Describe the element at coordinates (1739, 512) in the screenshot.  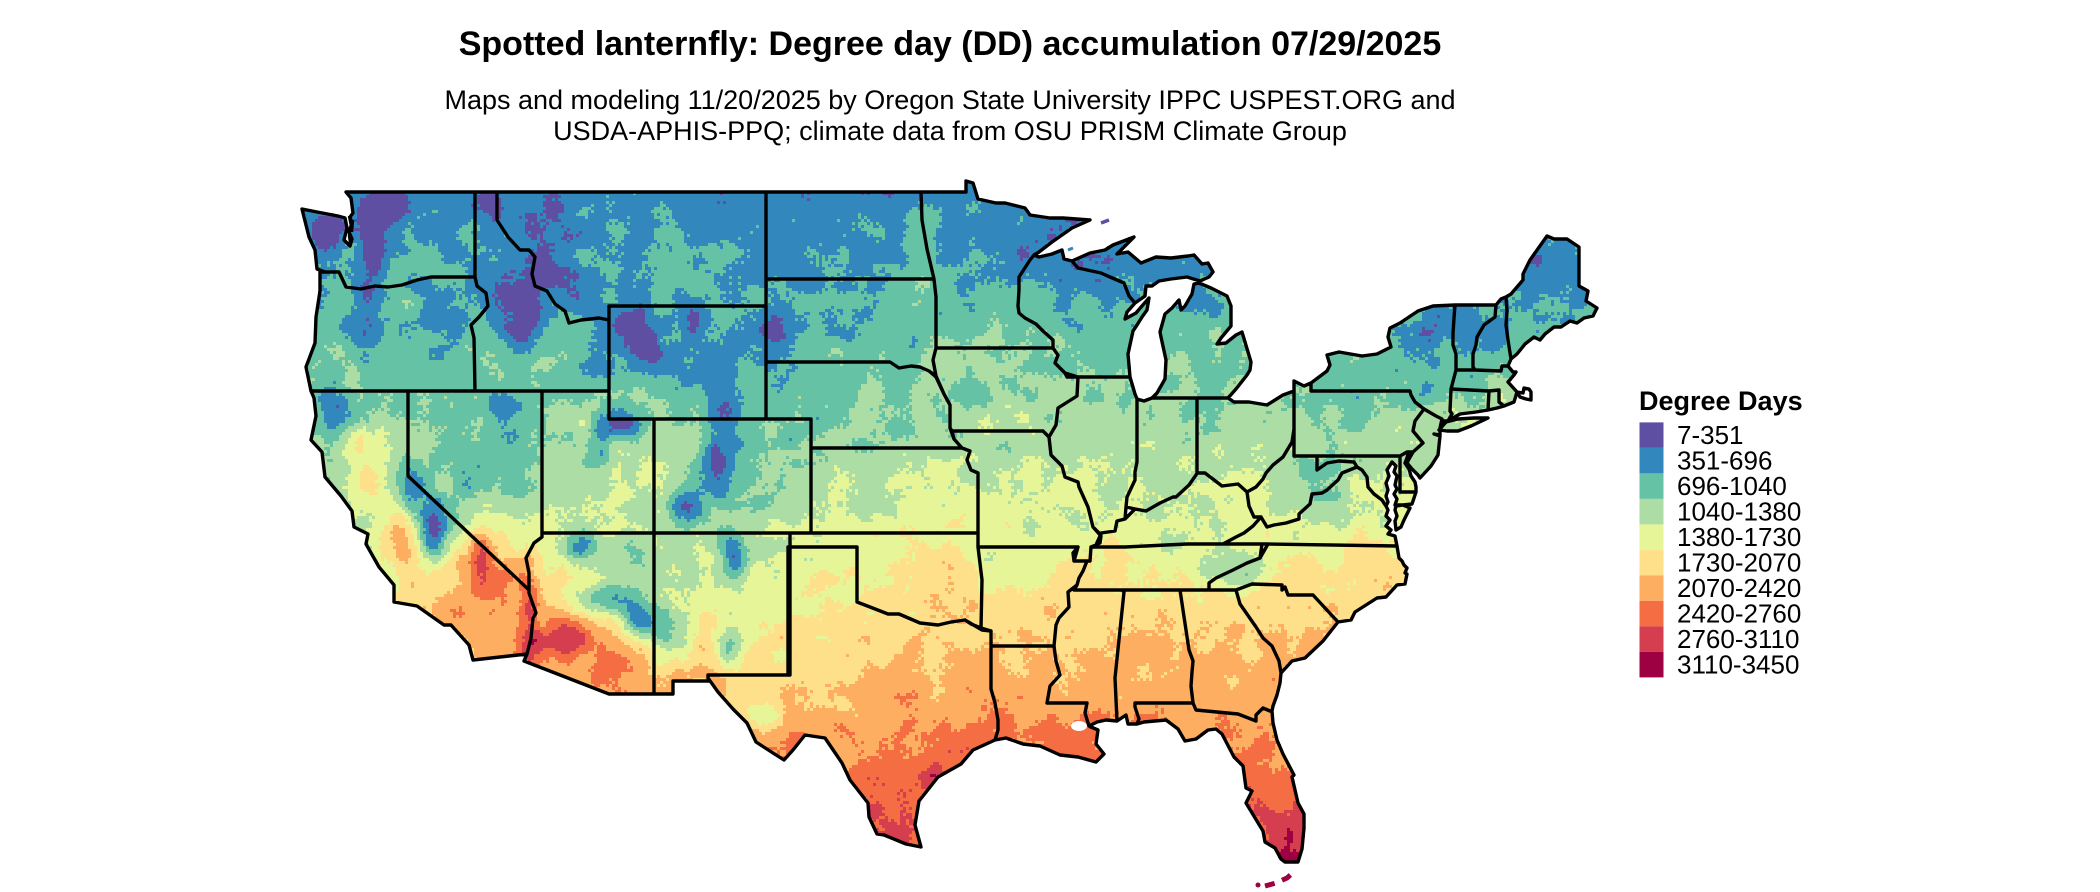
I see `svg-text: 1040-1380` at that location.